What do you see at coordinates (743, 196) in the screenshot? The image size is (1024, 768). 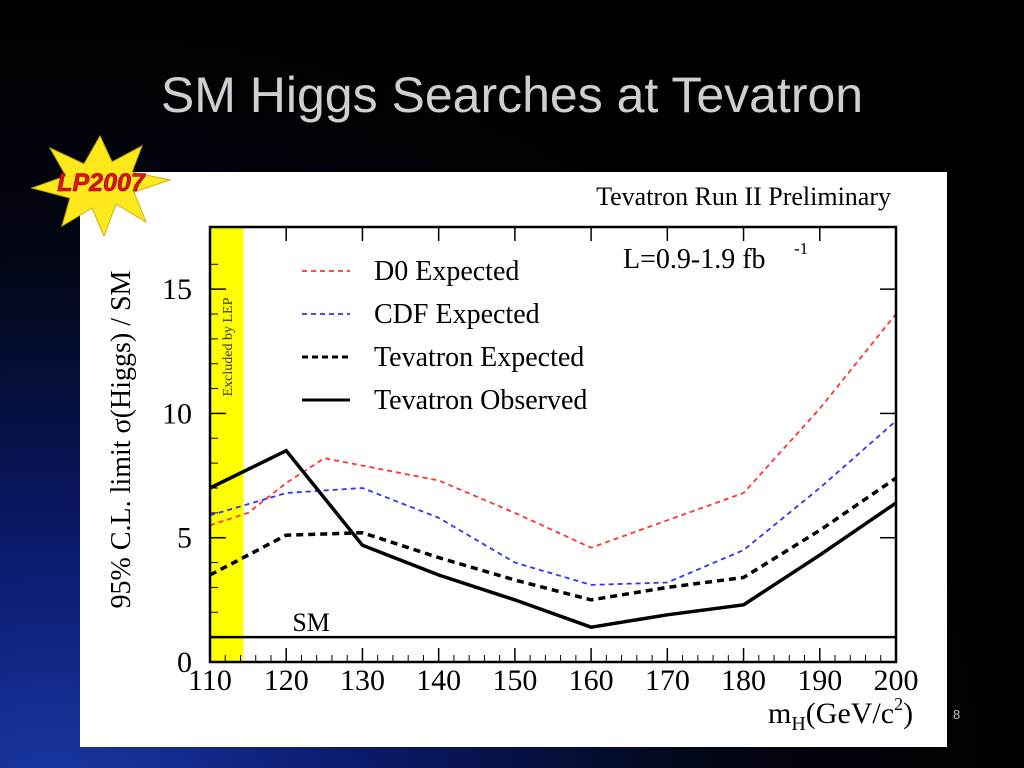 I see `chart-title: Tevatron Run II Preliminary` at bounding box center [743, 196].